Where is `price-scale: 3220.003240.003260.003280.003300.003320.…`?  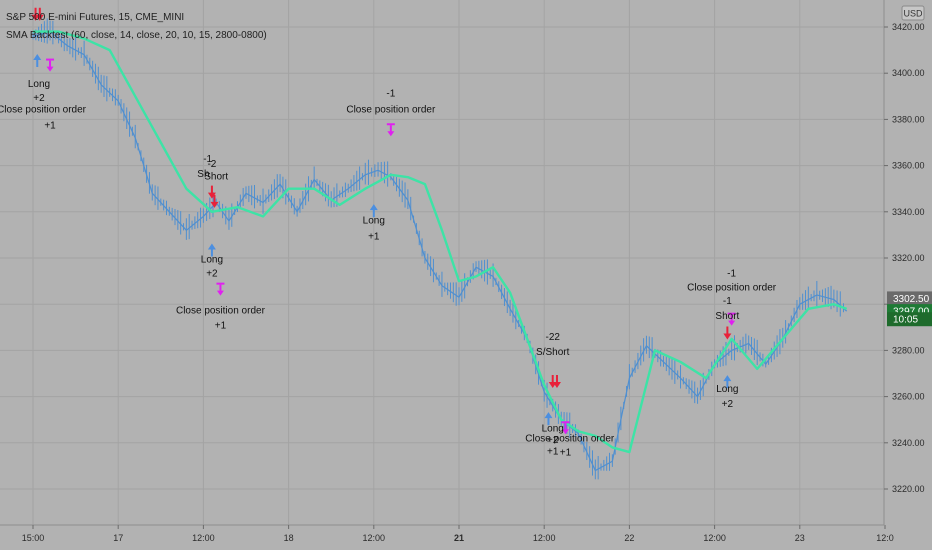 price-scale: 3220.003240.003260.003280.003300.003320.… is located at coordinates (907, 262).